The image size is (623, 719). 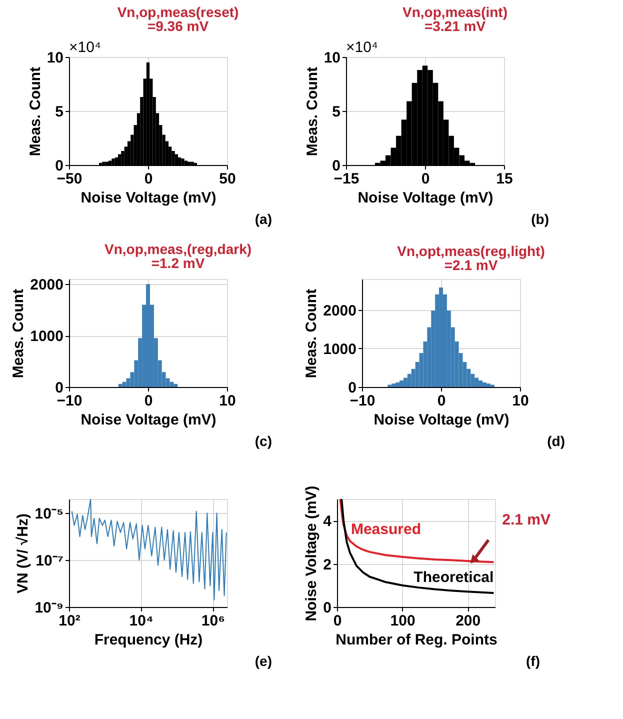 I want to click on x-tick-label: 10⁶, so click(x=213, y=621).